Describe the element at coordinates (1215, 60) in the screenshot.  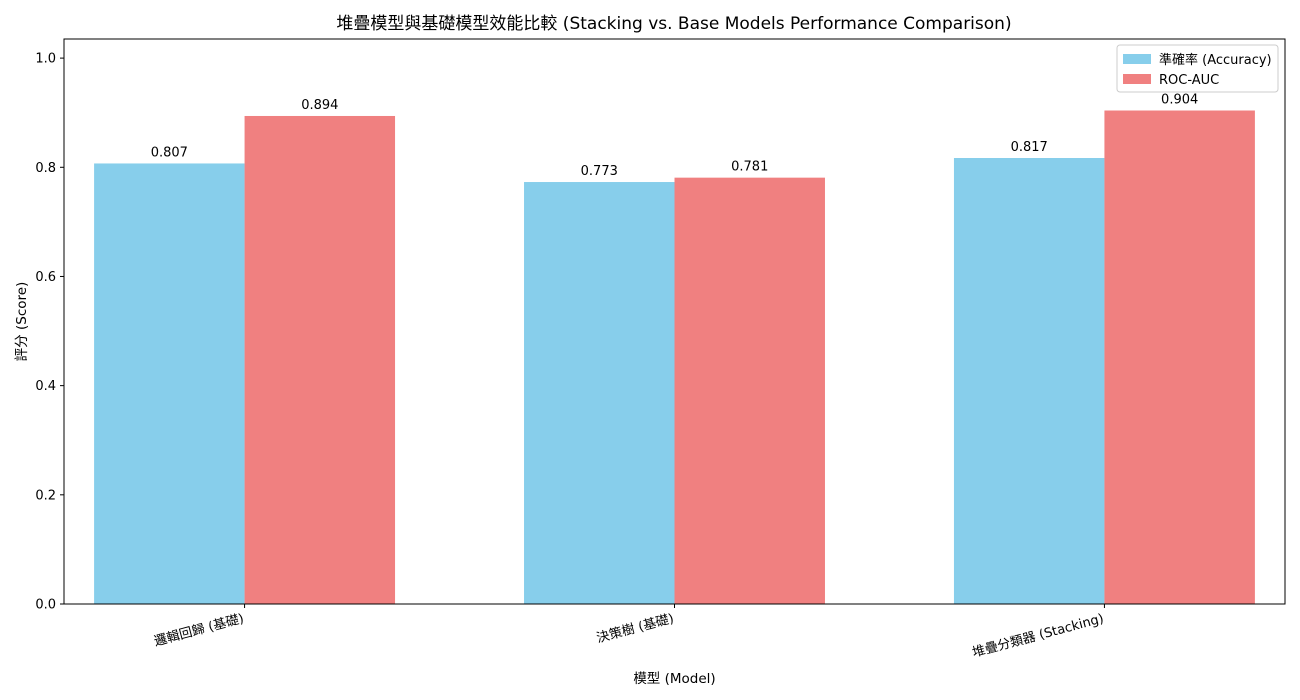
I see `legend-entry-label: 準確率 (Accuracy)` at that location.